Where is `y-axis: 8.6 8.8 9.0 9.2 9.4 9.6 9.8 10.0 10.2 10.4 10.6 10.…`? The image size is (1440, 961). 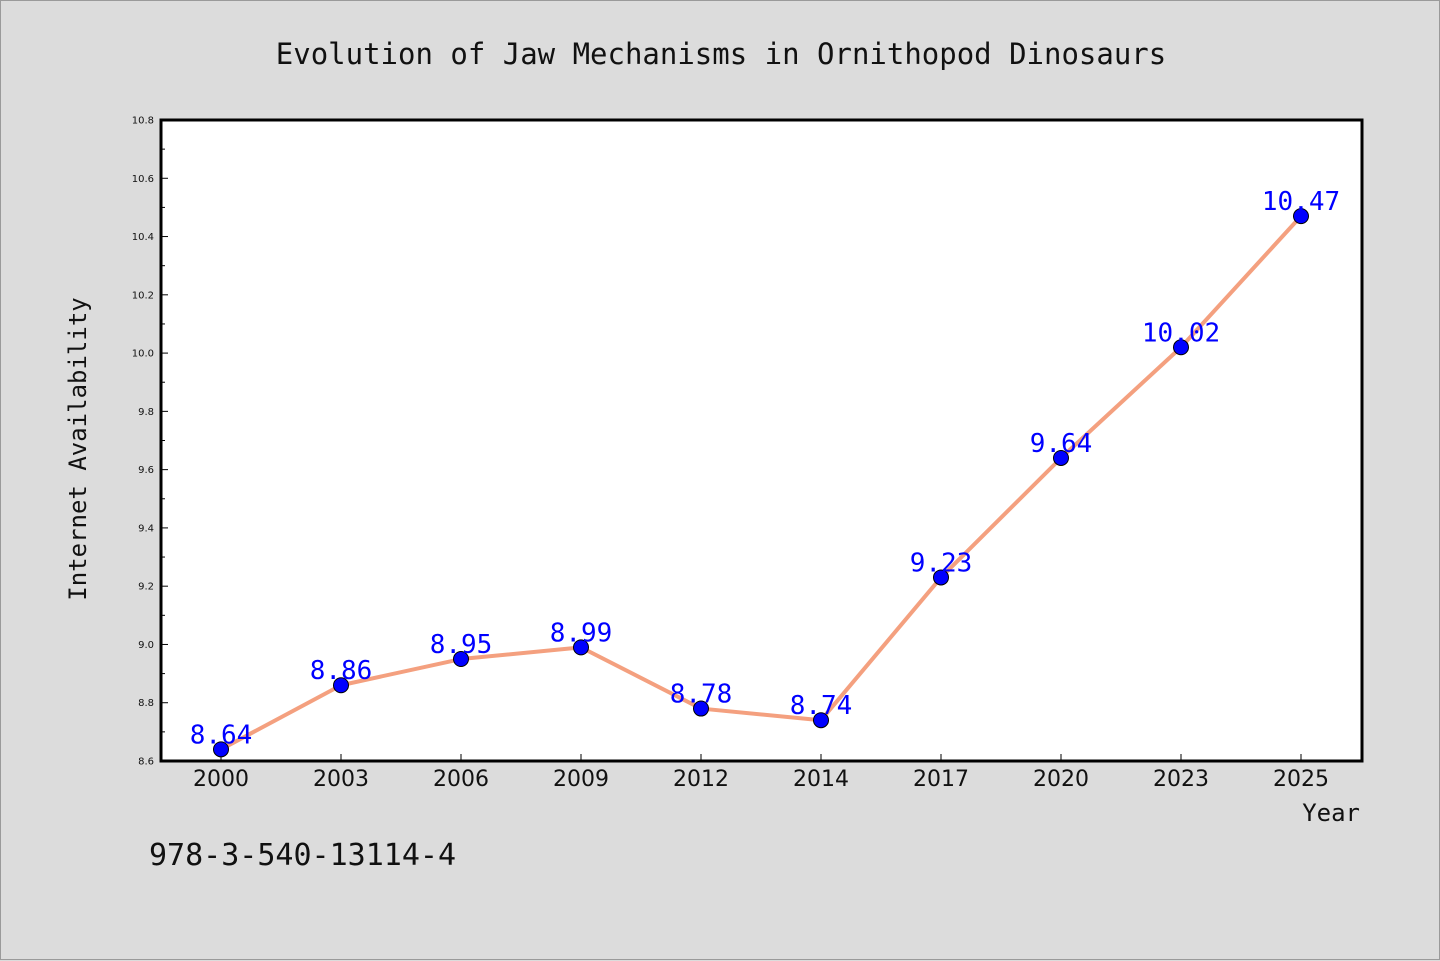 y-axis: 8.6 8.8 9.0 9.2 9.4 9.6 9.8 10.0 10.2 10.4 10.6 10.… is located at coordinates (150, 442).